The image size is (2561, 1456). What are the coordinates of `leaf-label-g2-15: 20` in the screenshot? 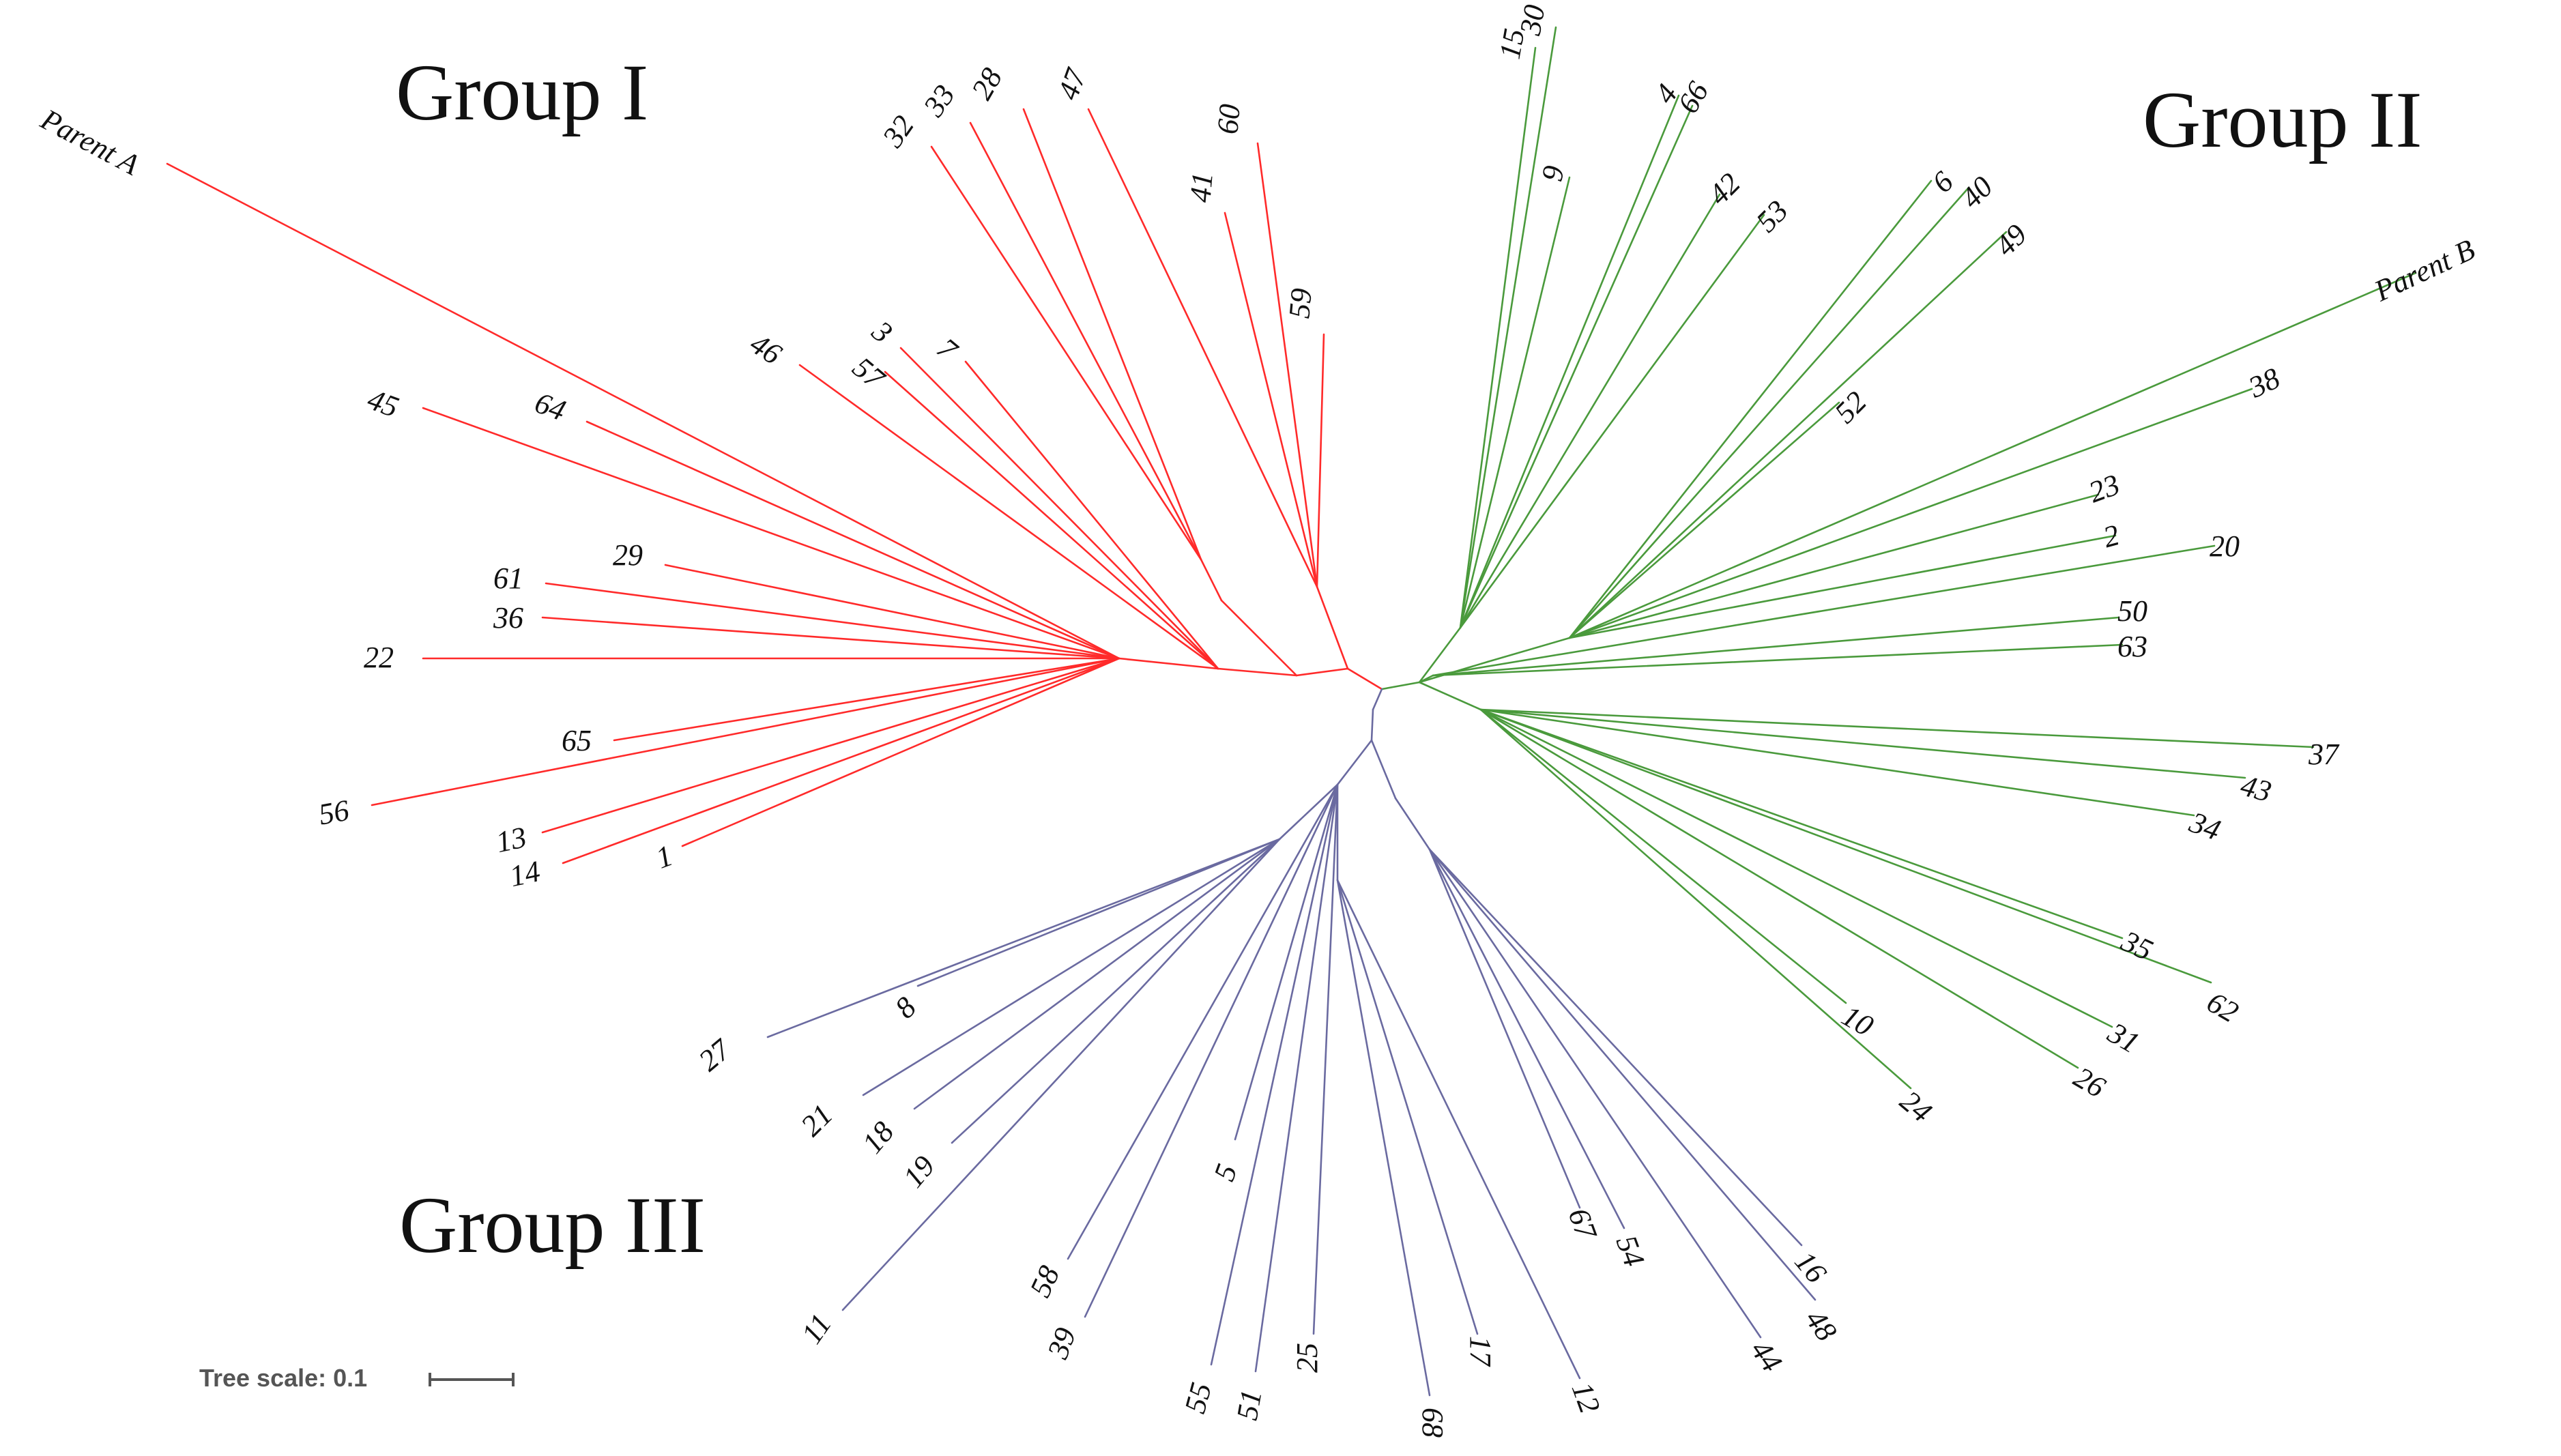 It's located at (2225, 546).